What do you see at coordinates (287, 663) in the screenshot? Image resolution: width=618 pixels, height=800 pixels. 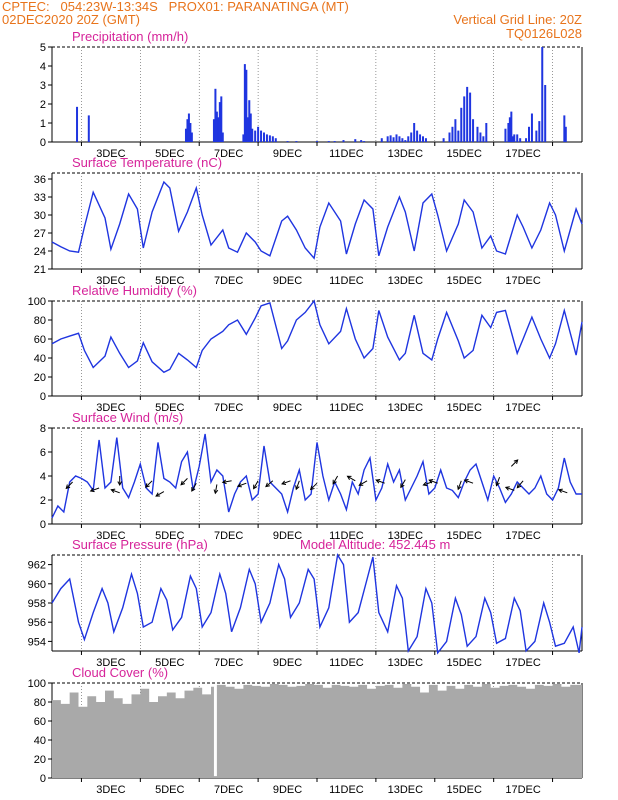 I see `x-tick-label: 9DEC` at bounding box center [287, 663].